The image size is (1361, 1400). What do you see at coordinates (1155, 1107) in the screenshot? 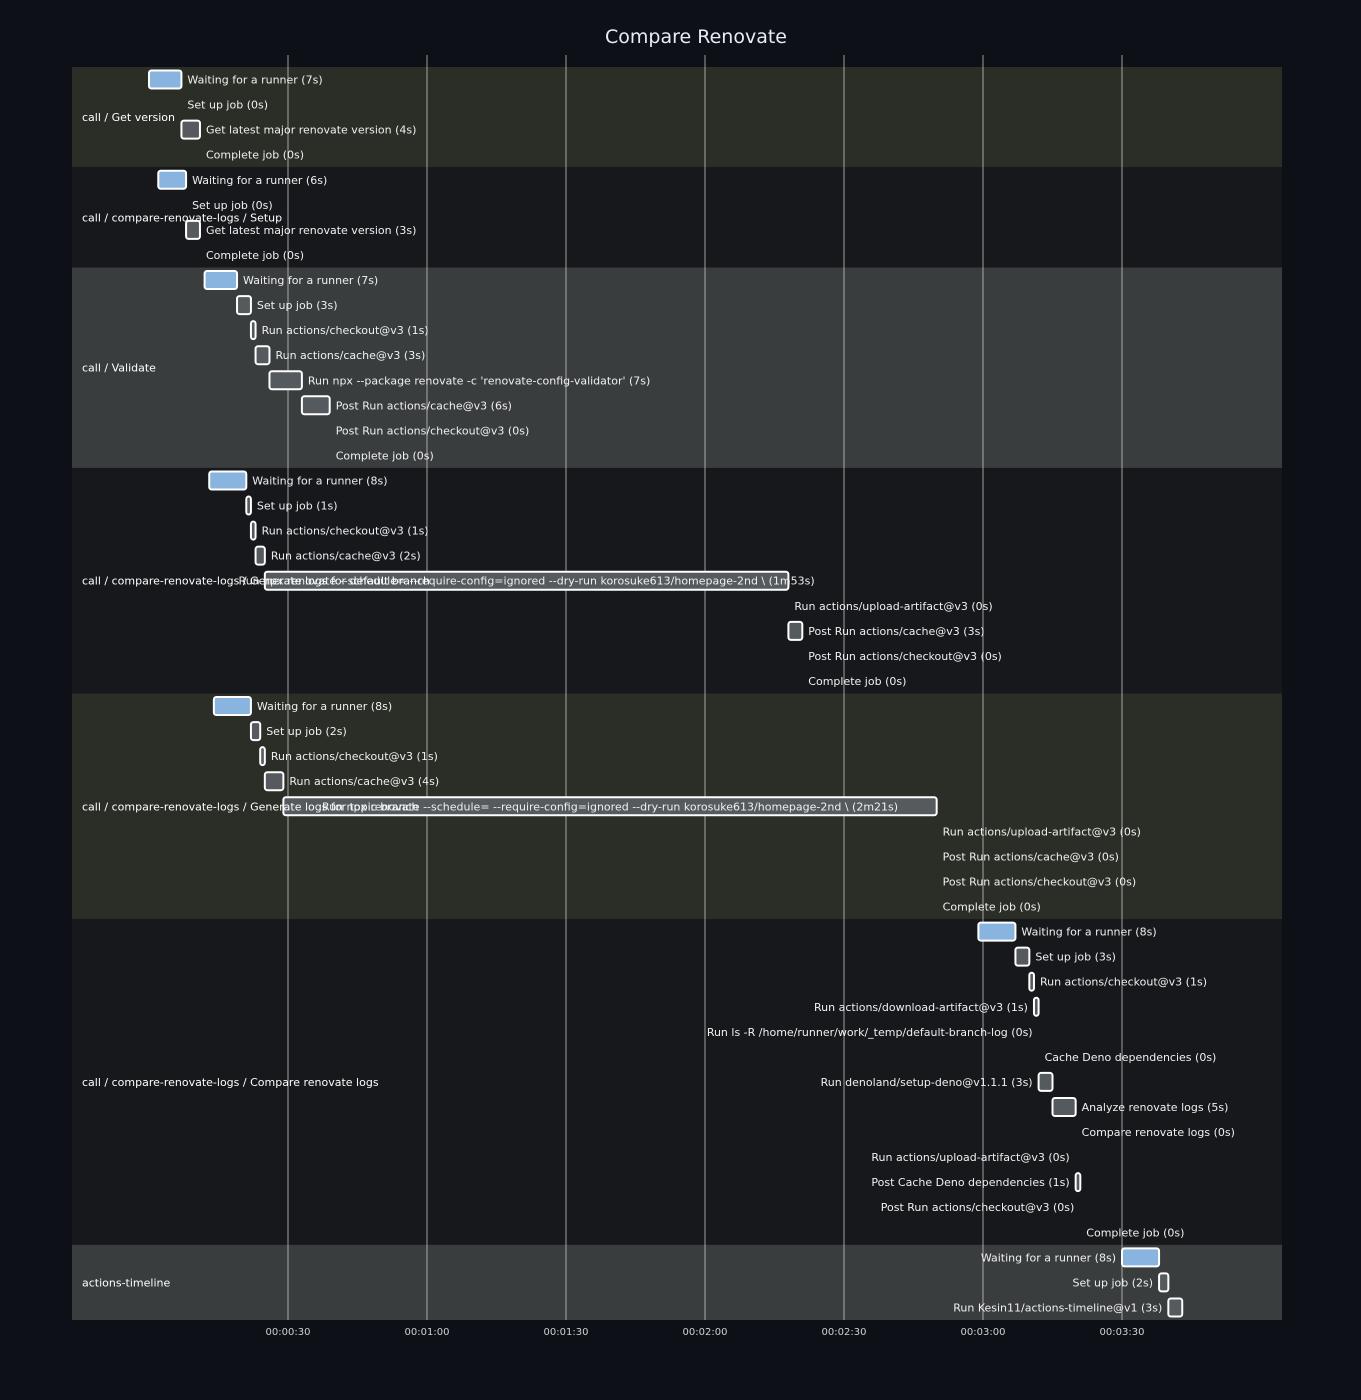
I see `task-label: Analyze renovate logs (5s)` at bounding box center [1155, 1107].